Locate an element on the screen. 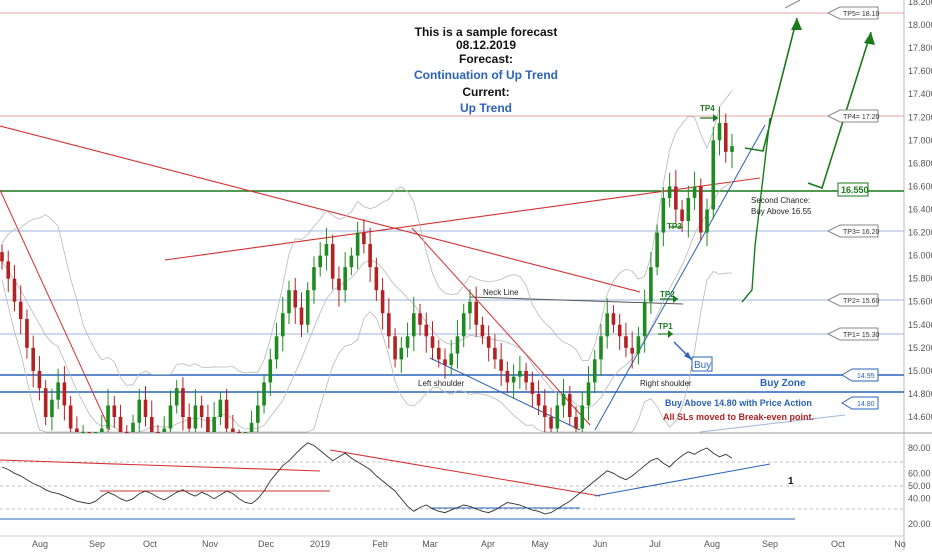 This screenshot has width=932, height=555. oscillator-line is located at coordinates (367, 478).